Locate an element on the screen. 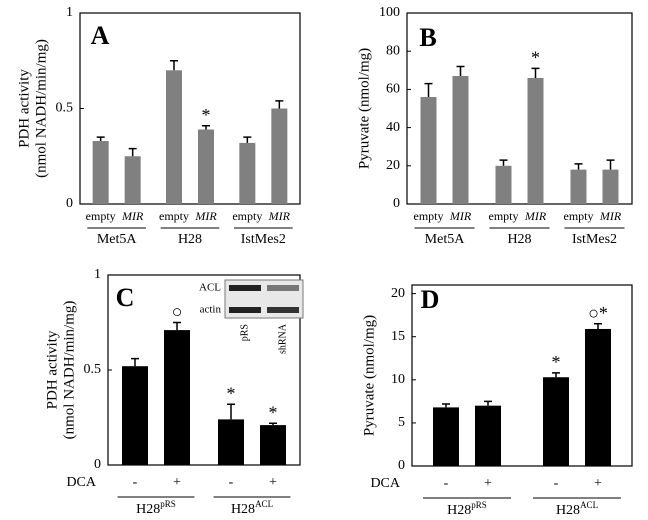 The width and height of the screenshot is (648, 520). panel-letter: B is located at coordinates (427, 37).